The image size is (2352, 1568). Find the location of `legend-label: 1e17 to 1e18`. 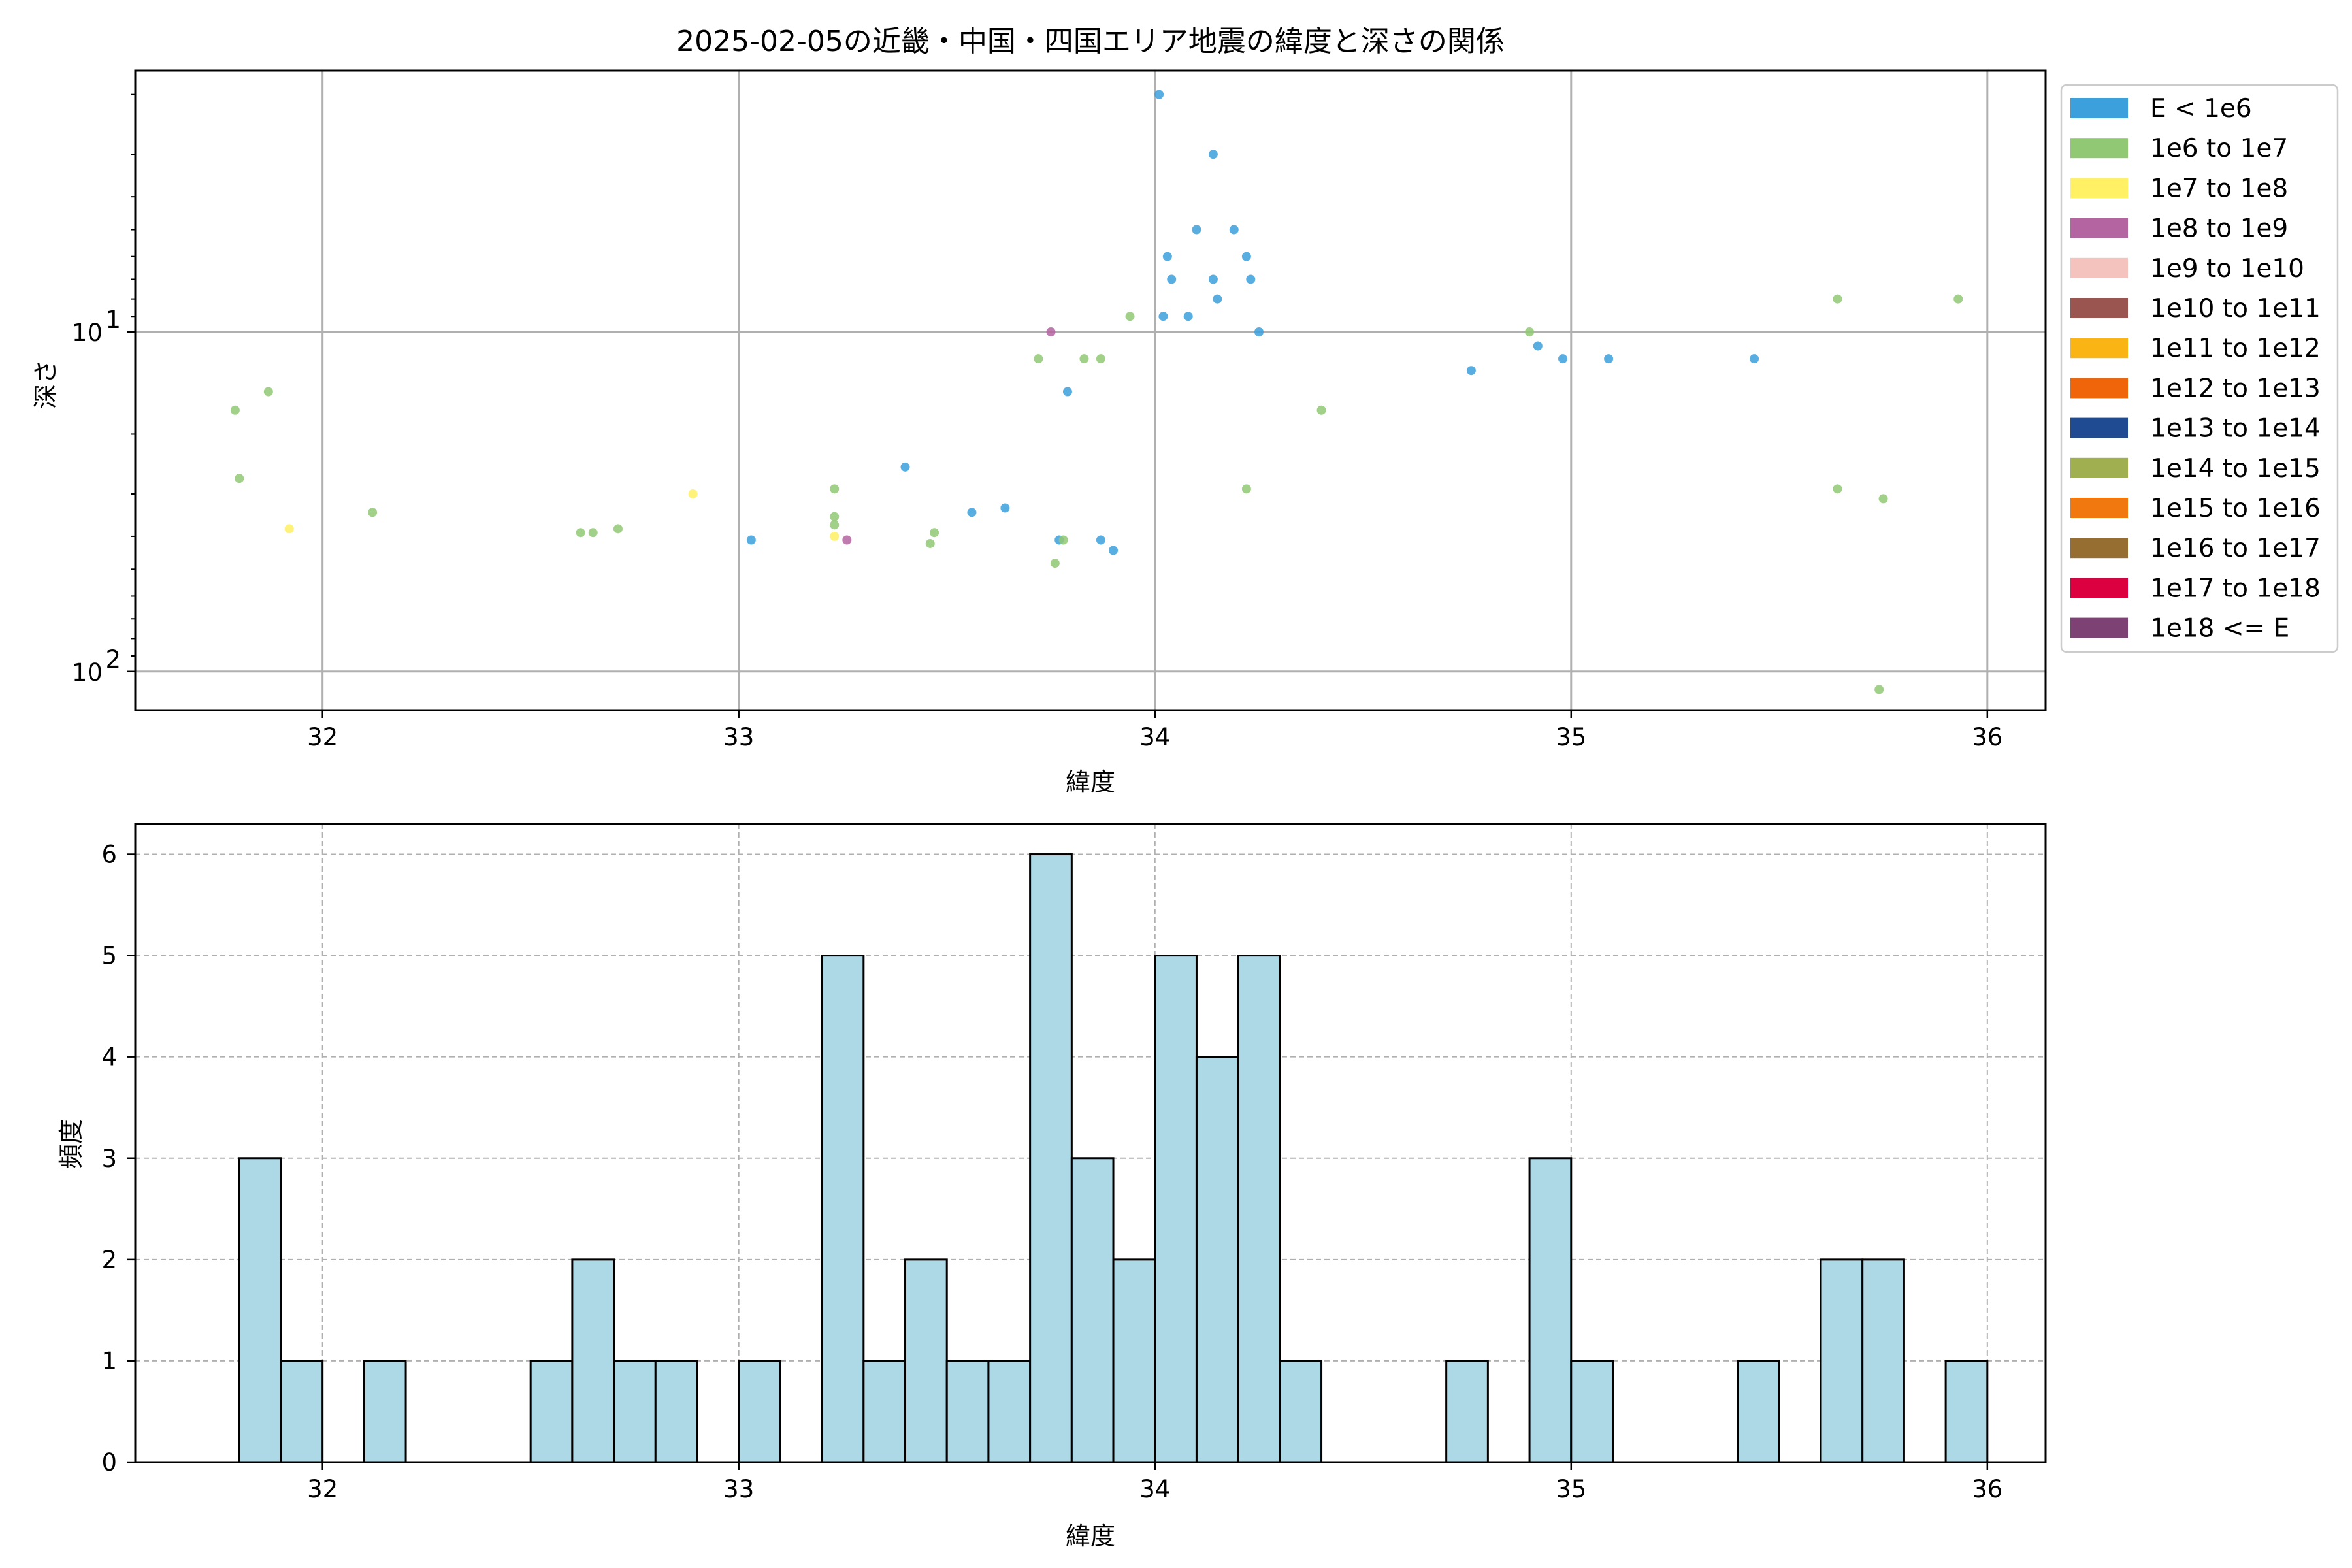

legend-label: 1e17 to 1e18 is located at coordinates (2235, 588).